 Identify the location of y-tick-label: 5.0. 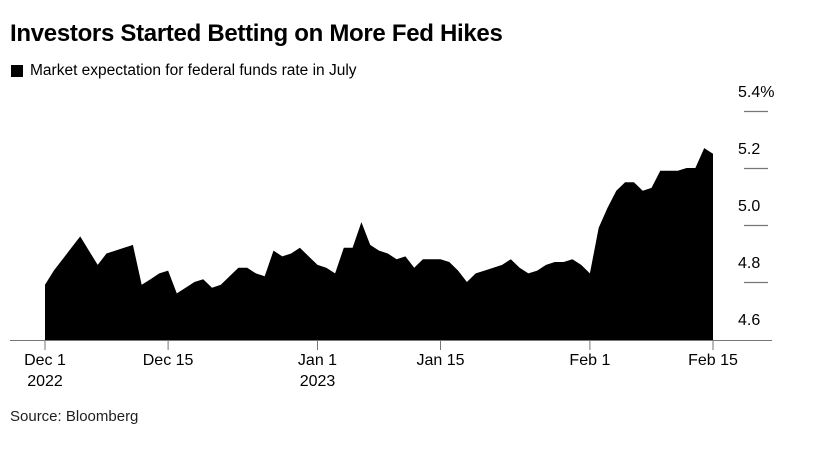
(749, 206).